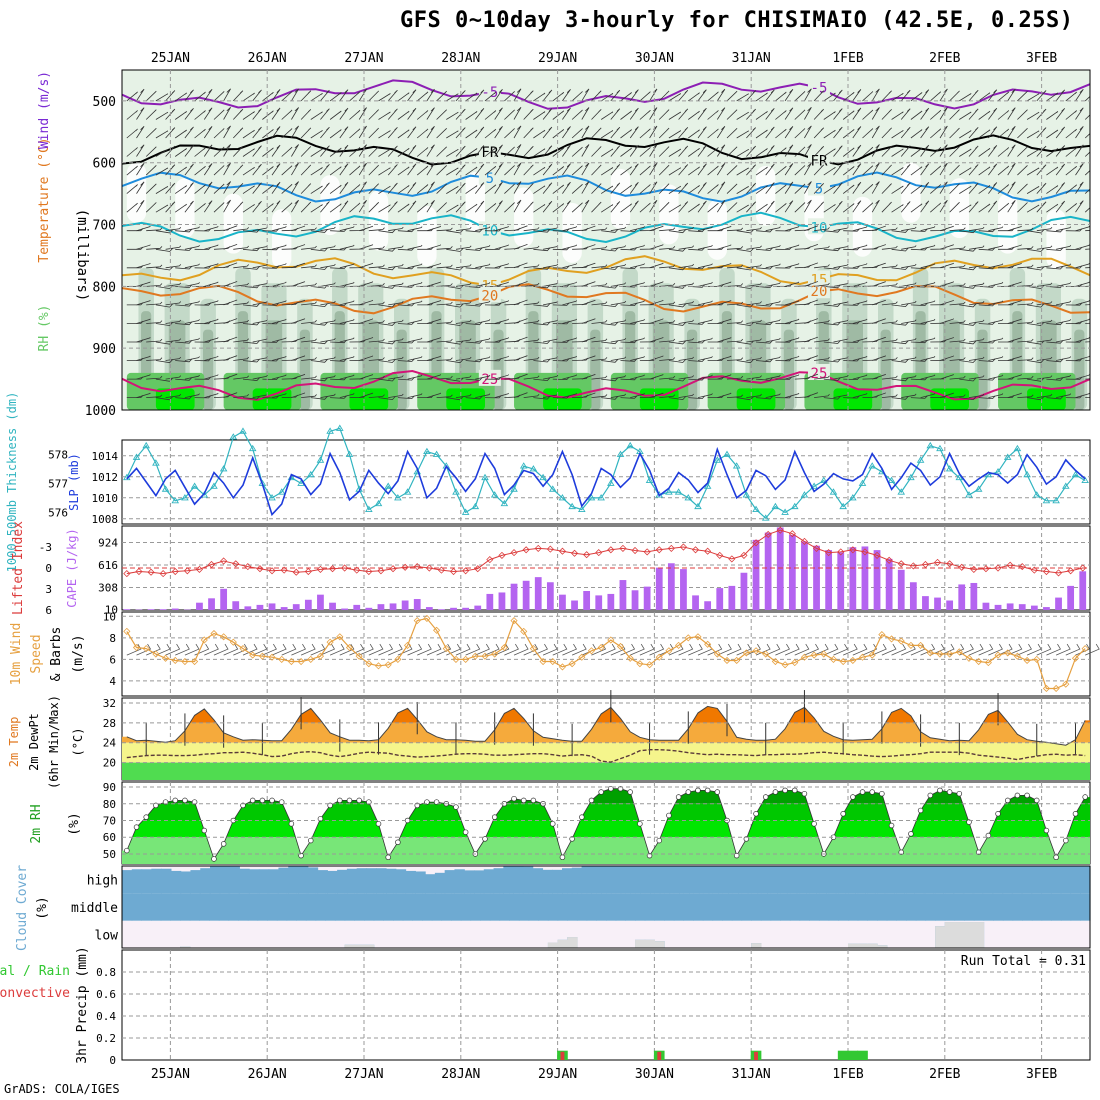  I want to click on precip-ylabel: 3hr Precip (mm), so click(82, 1004).